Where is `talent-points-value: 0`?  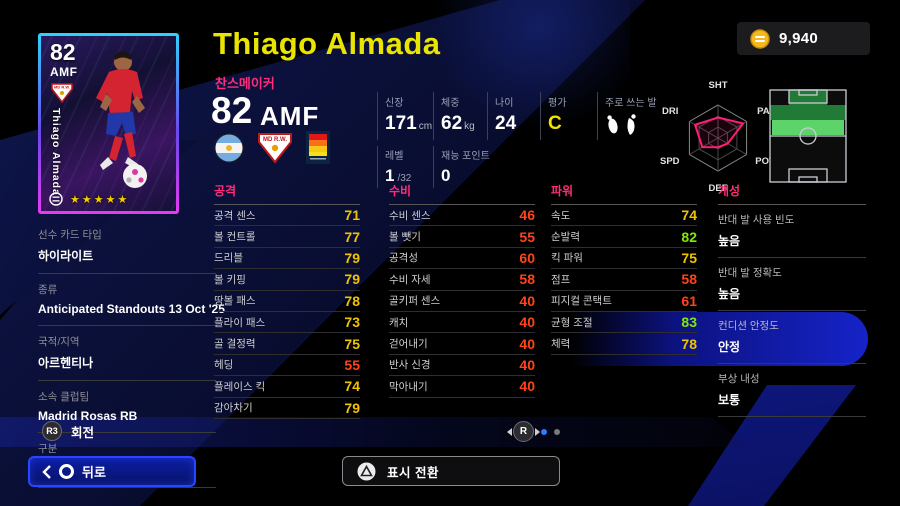
talent-points-value: 0 is located at coordinates (446, 175).